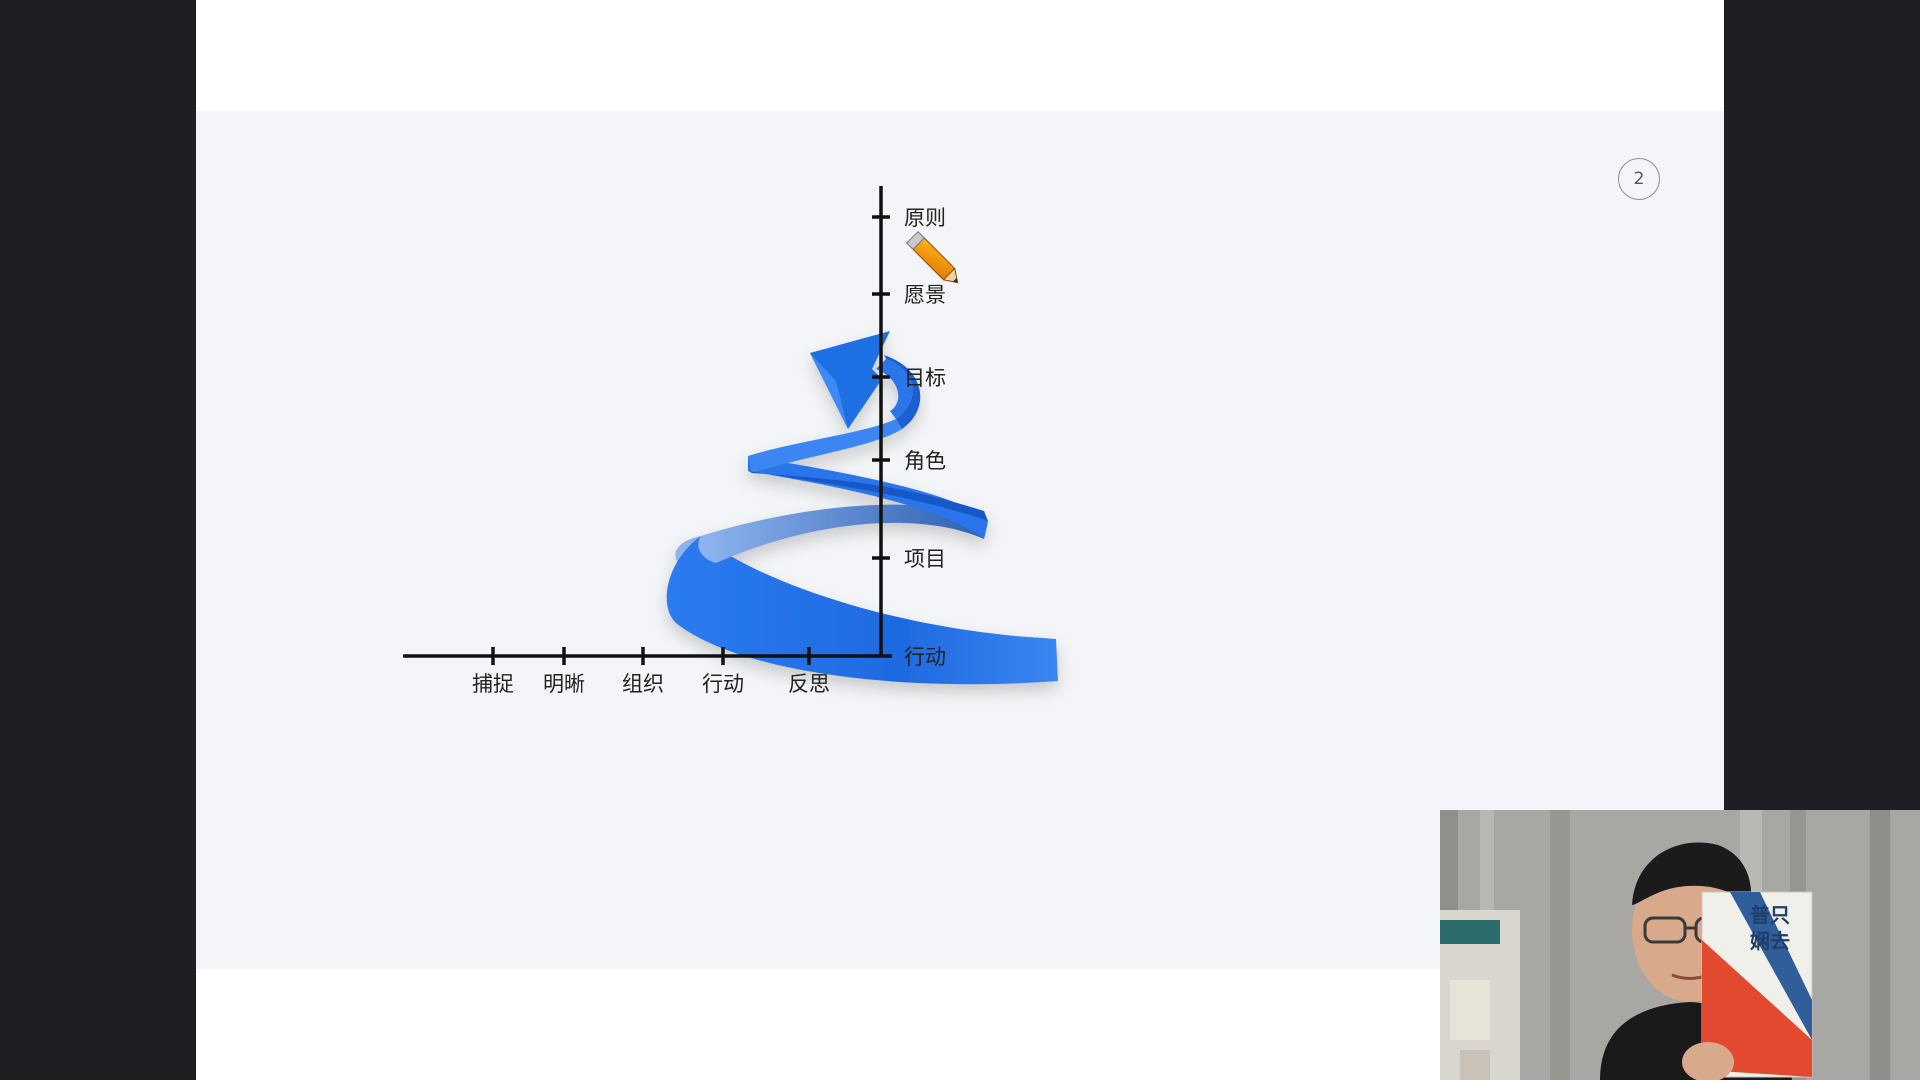 Image resolution: width=1920 pixels, height=1080 pixels. Describe the element at coordinates (1639, 179) in the screenshot. I see `page-number-badge: 2` at that location.